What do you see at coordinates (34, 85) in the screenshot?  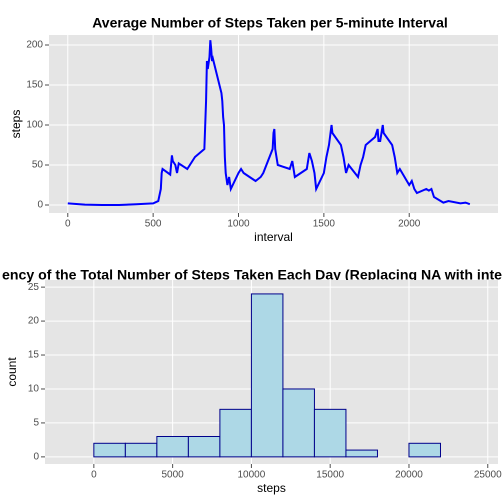 I see `y-tick-label: 150` at bounding box center [34, 85].